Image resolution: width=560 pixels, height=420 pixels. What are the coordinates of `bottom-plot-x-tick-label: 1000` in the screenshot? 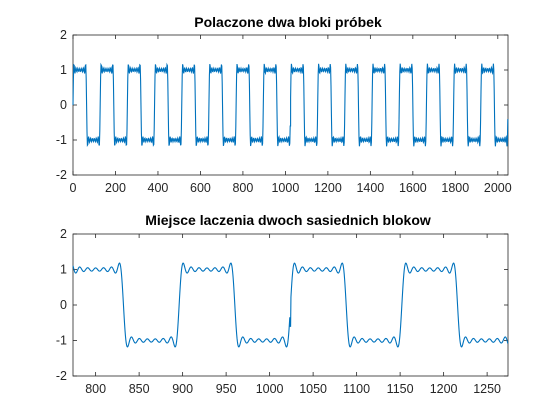 It's located at (270, 389).